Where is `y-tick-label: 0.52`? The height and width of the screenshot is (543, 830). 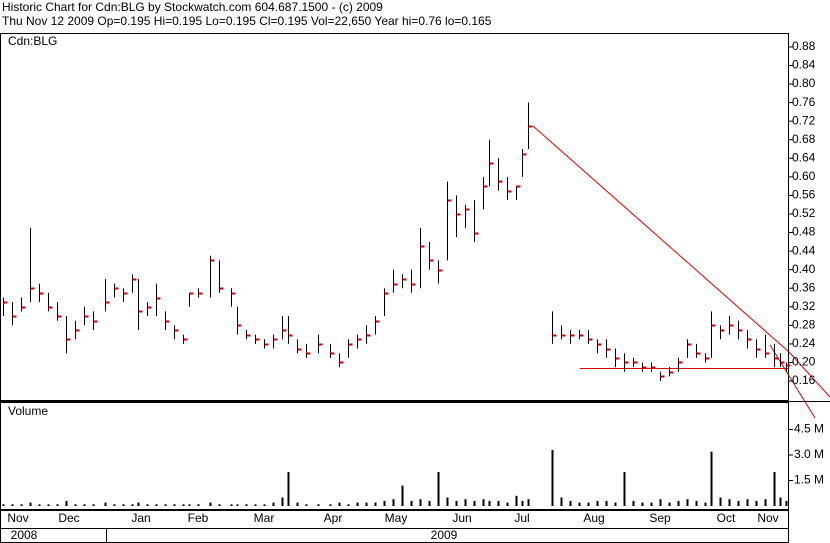
y-tick-label: 0.52 is located at coordinates (804, 213).